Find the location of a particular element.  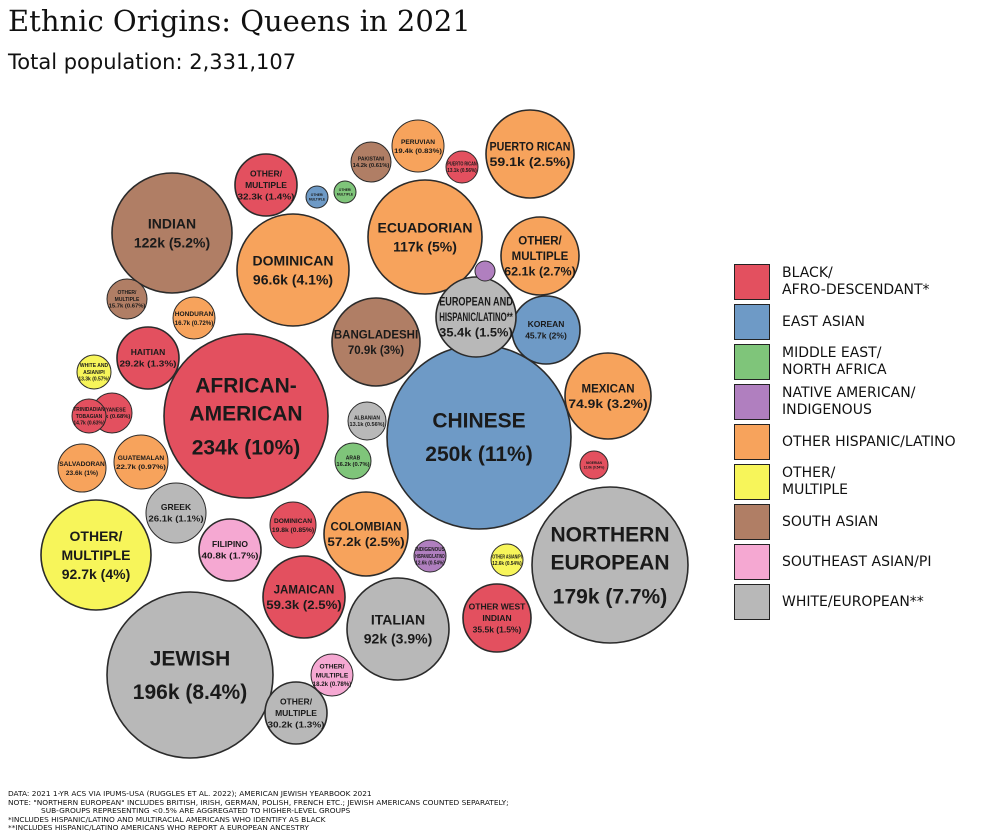

bubble-value: 250k (11%) is located at coordinates (478, 454).